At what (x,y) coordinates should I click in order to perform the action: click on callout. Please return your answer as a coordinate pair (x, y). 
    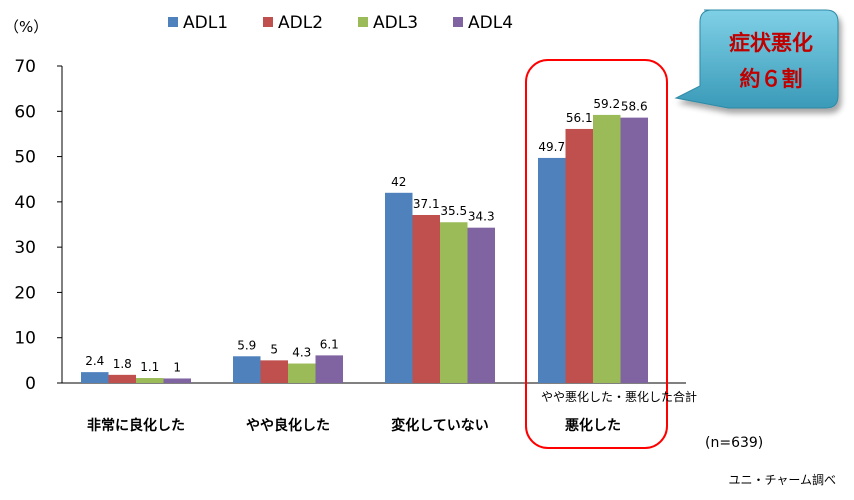
    Looking at the image, I should click on (756, 59).